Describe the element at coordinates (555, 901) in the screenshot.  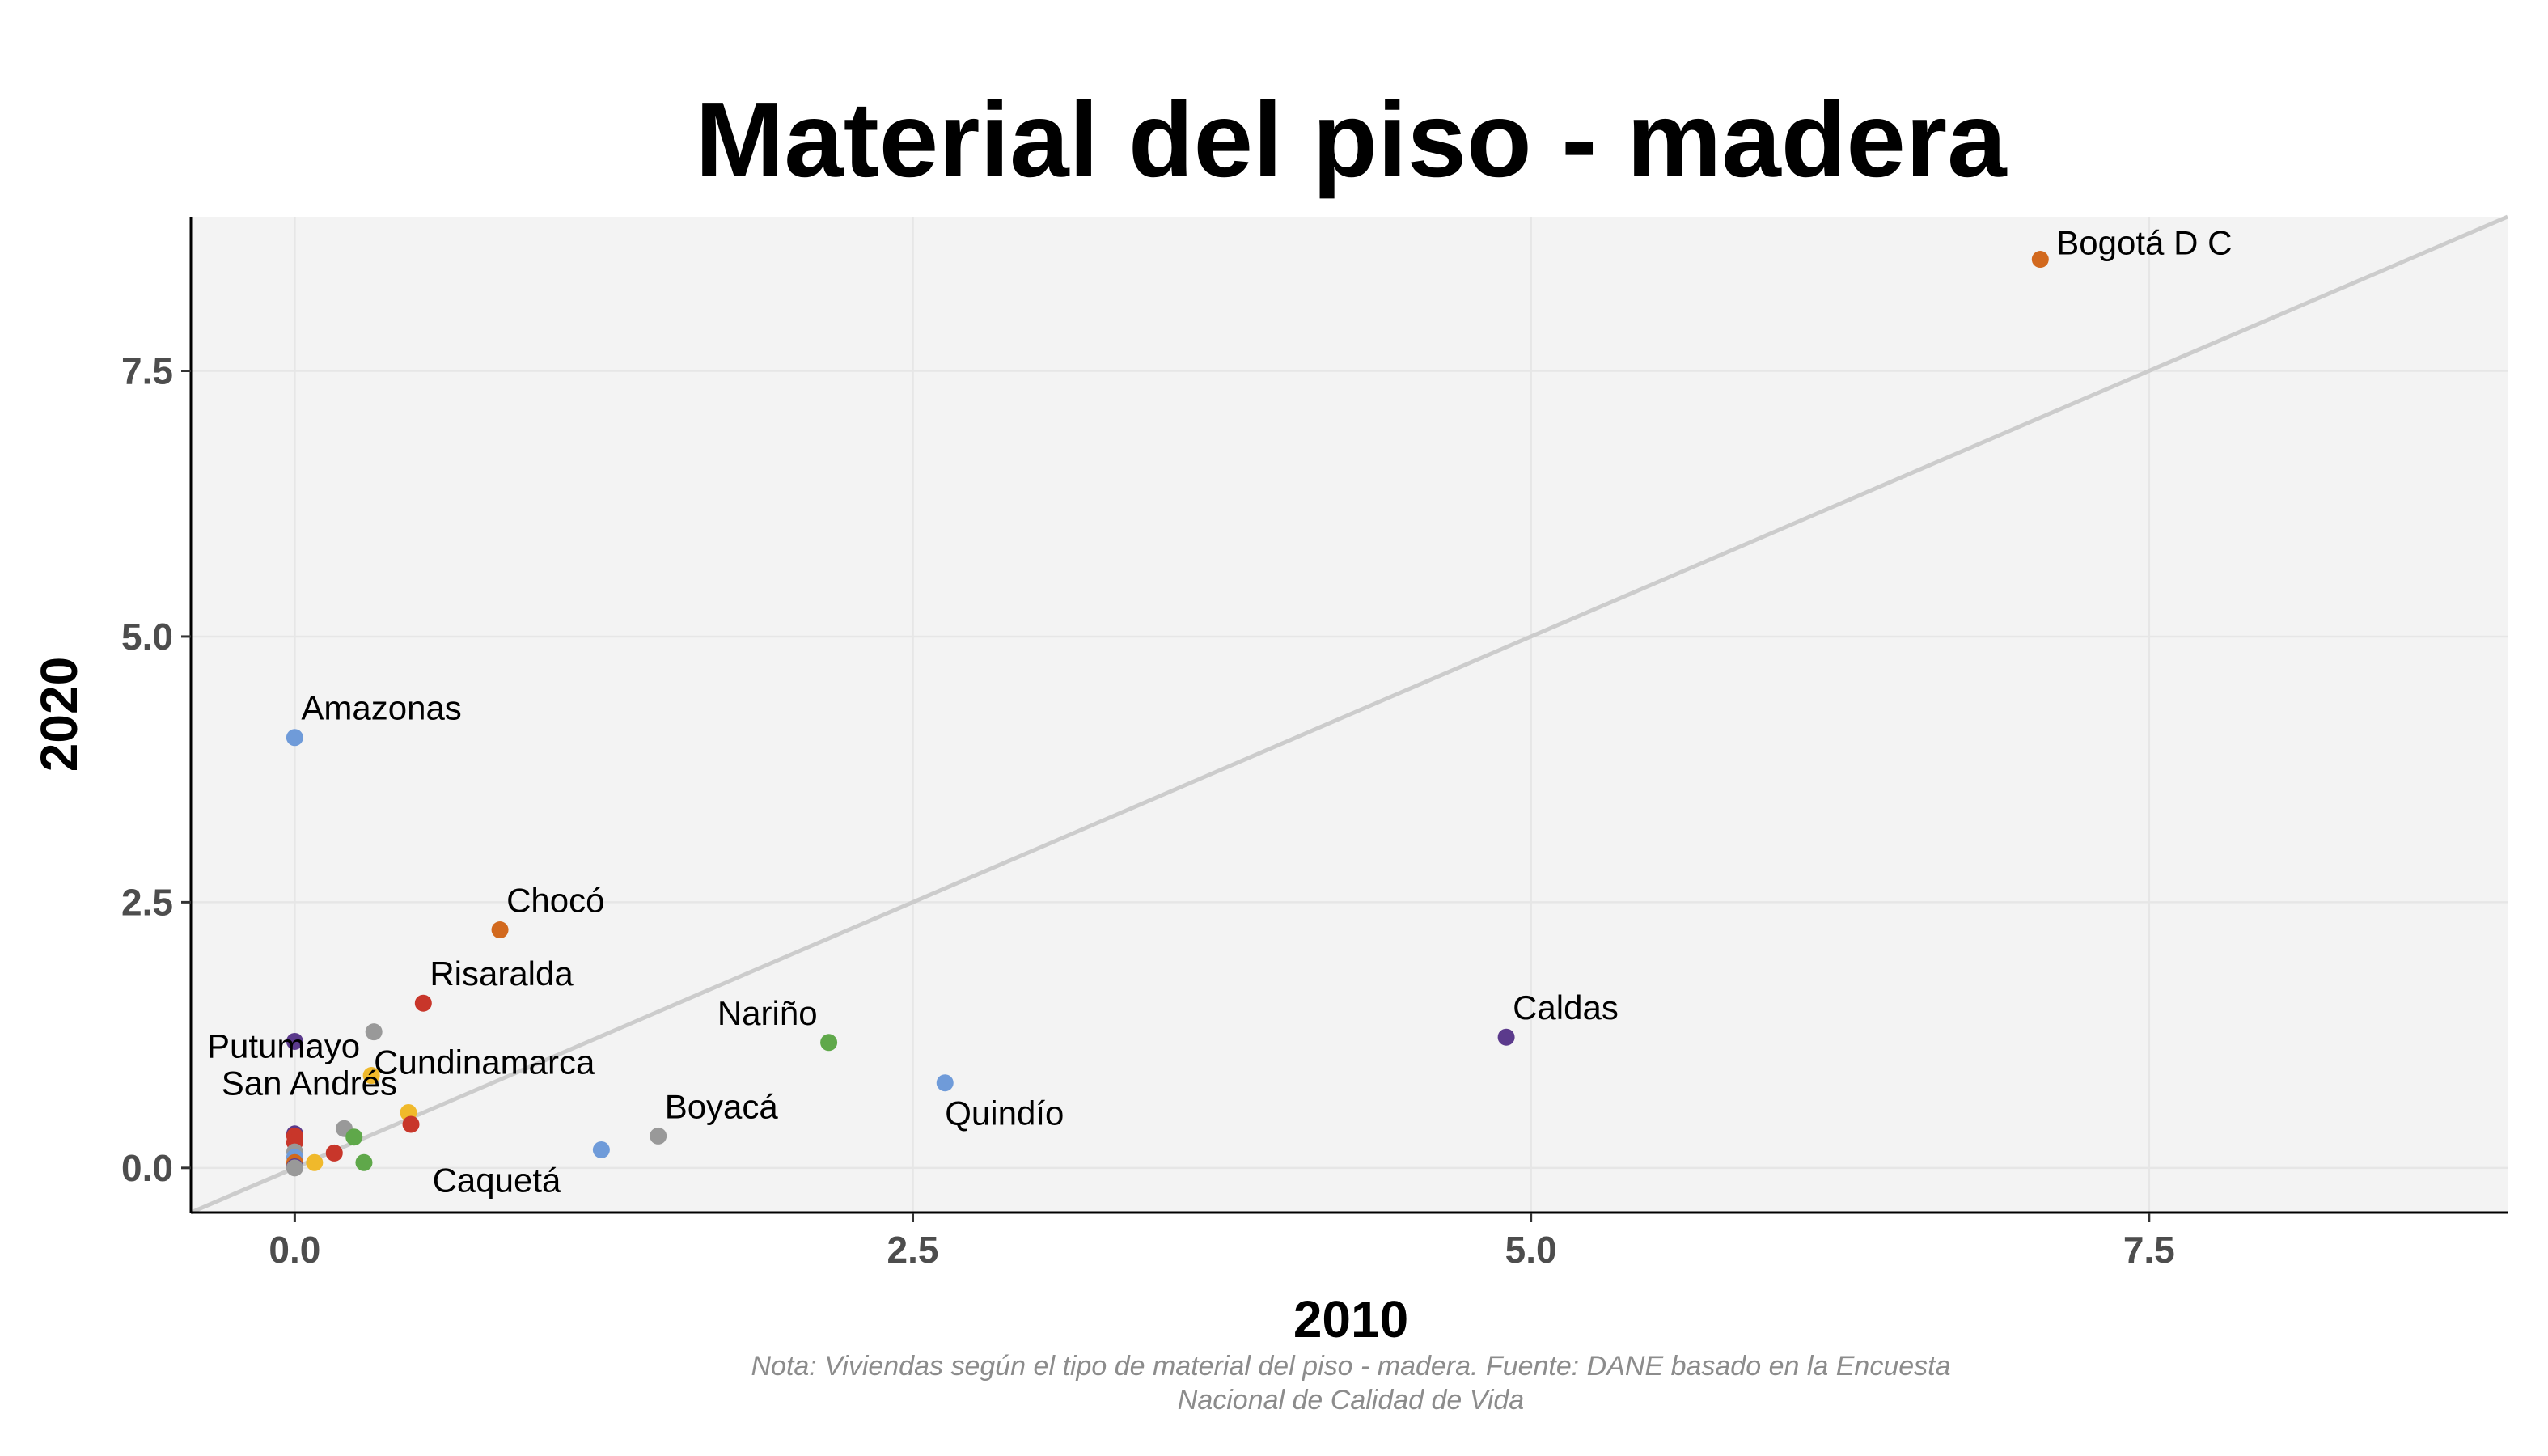
I see `point-label: Chocó` at that location.